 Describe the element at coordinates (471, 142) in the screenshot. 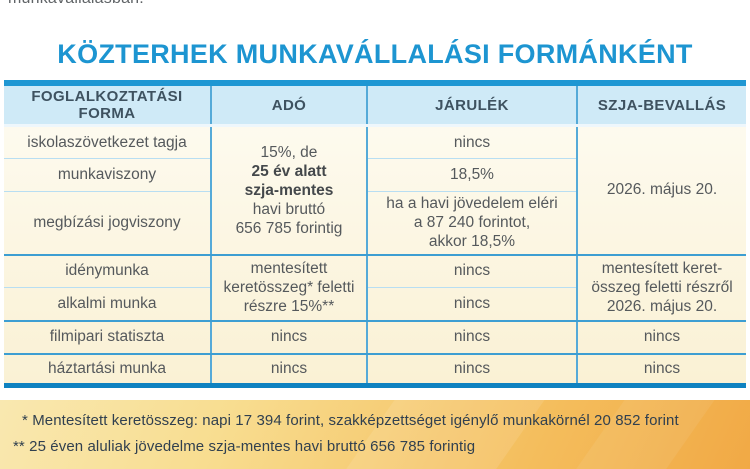

I see `jarulek-cell-iskolaszovetkezet: nincs` at that location.